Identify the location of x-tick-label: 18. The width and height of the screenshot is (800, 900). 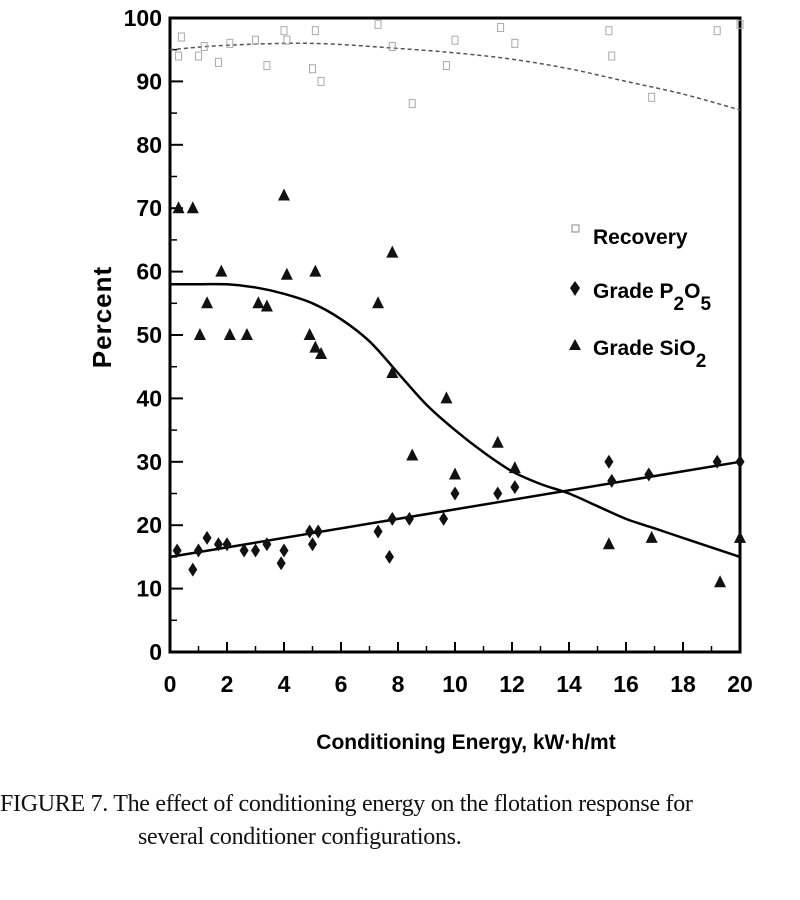
(683, 684).